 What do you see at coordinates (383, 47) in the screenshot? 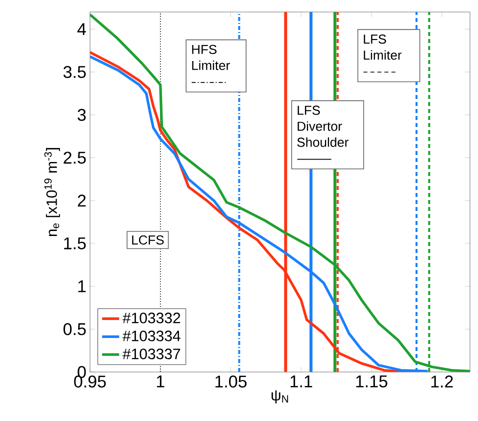
I see `annotation: LFS Limiter` at bounding box center [383, 47].